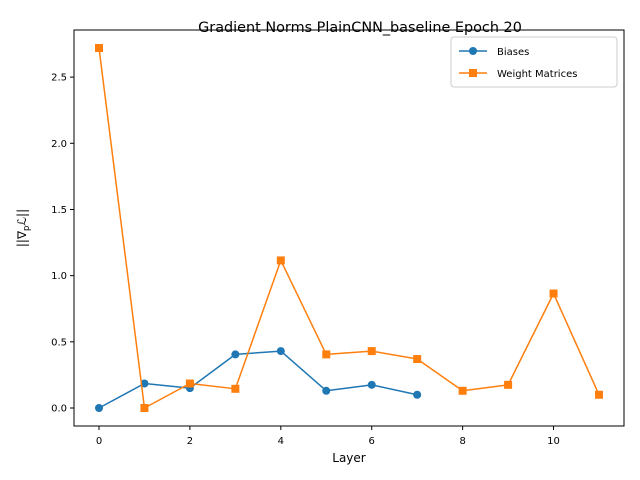 This screenshot has height=480, width=640. Describe the element at coordinates (59, 409) in the screenshot. I see `y-tick-label: 0.0` at that location.